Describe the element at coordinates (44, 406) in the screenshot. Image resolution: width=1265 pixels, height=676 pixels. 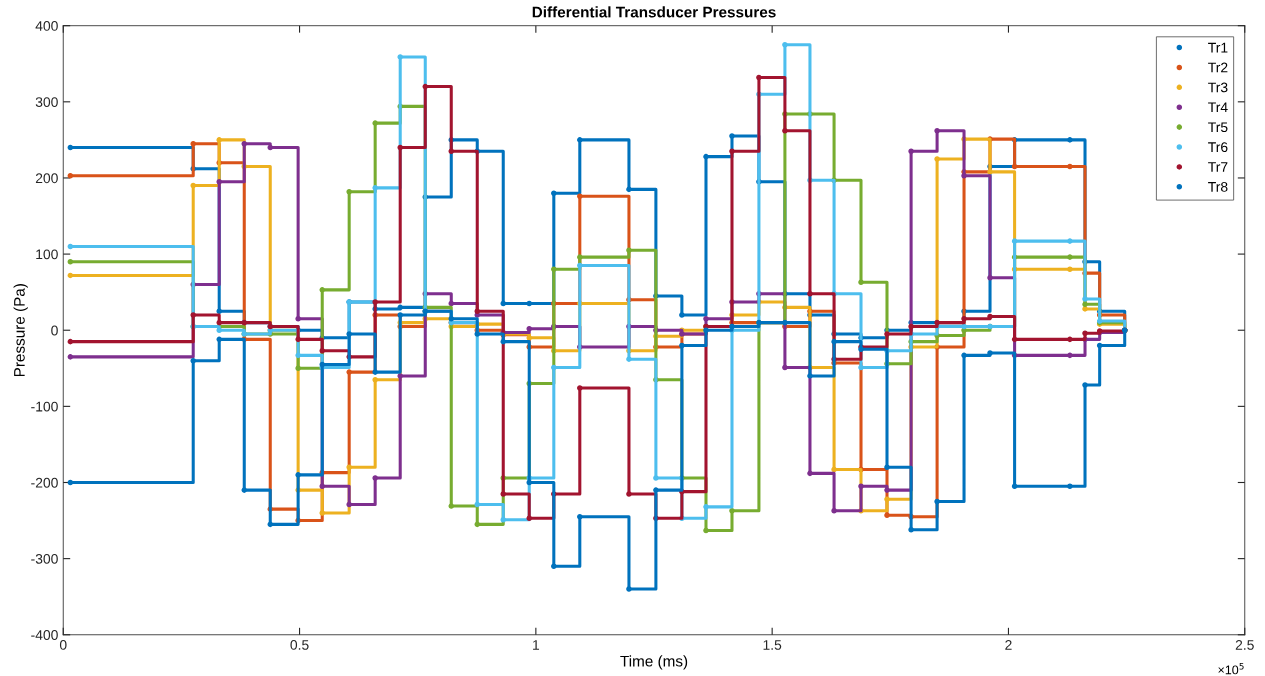
I see `y-tick-label: -100` at that location.